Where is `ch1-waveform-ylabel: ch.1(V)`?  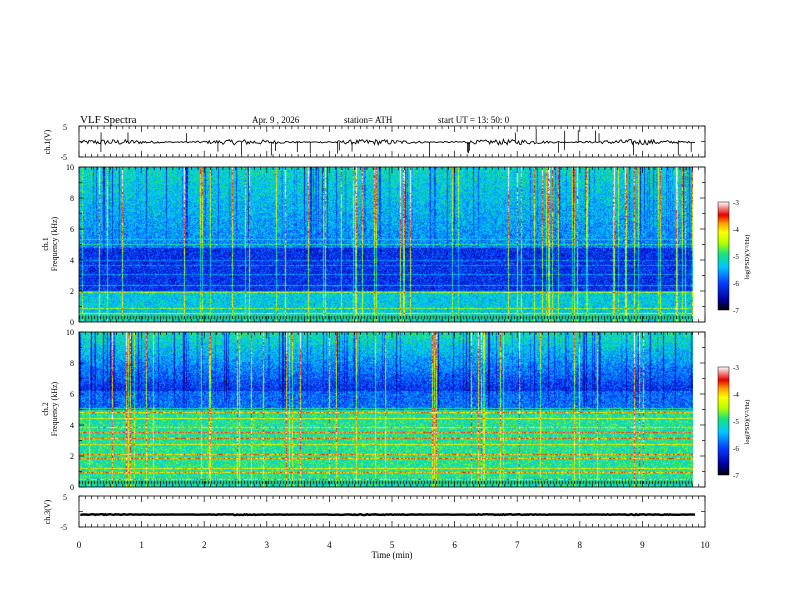 ch1-waveform-ylabel: ch.1(V) is located at coordinates (47, 141).